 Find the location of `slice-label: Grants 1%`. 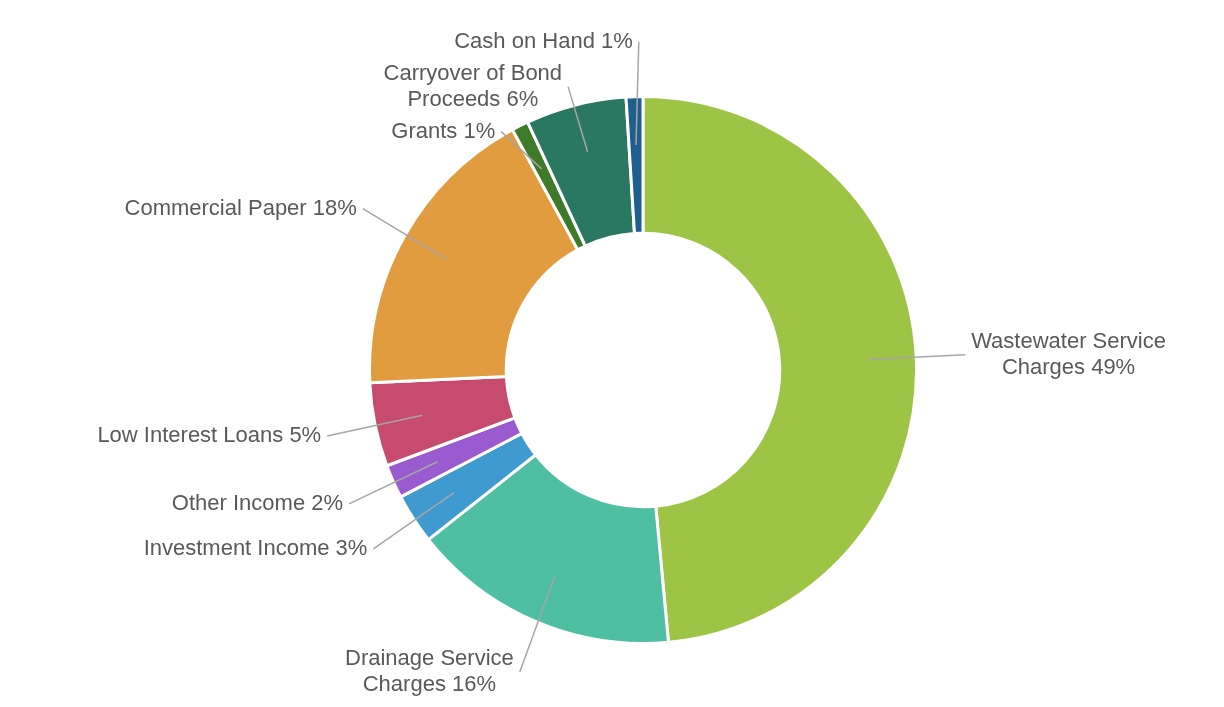

slice-label: Grants 1% is located at coordinates (443, 130).